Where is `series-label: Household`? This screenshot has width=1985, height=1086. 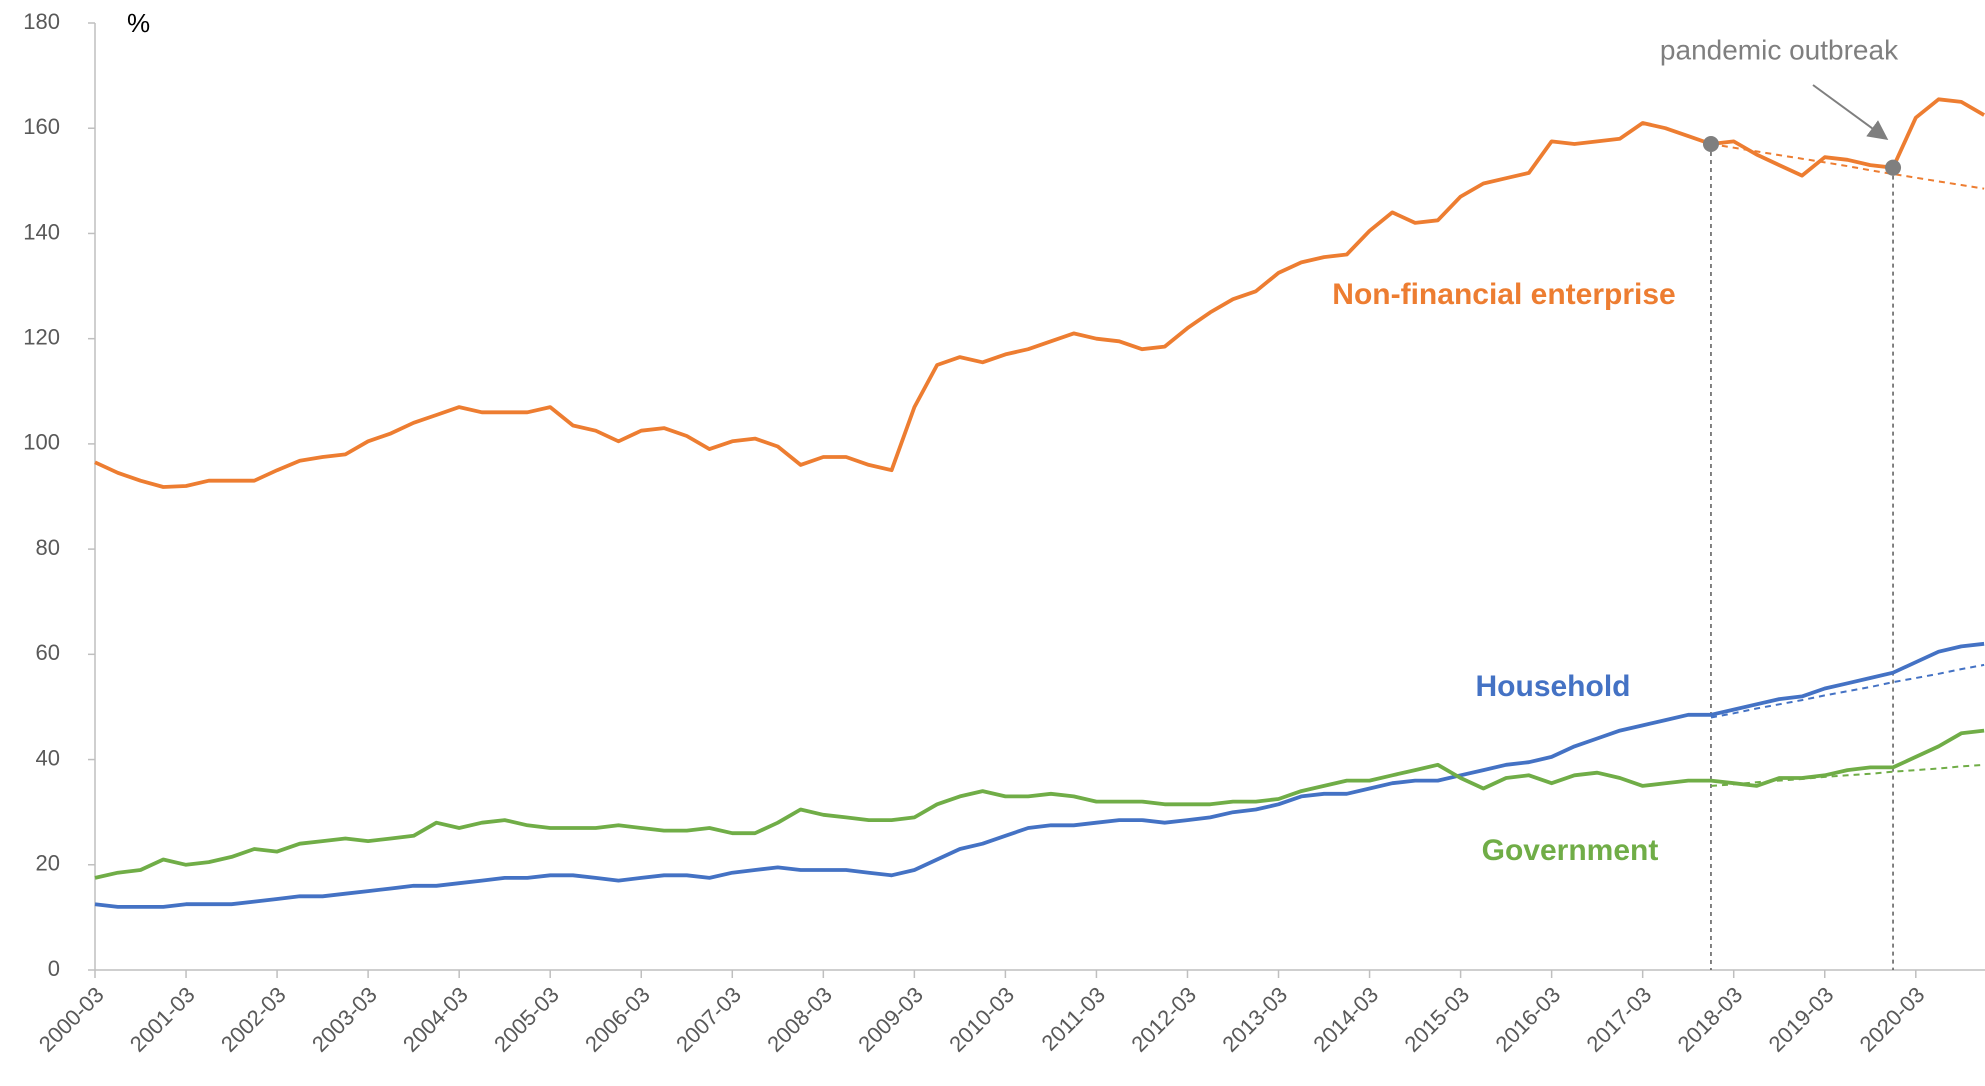
series-label: Household is located at coordinates (1553, 686).